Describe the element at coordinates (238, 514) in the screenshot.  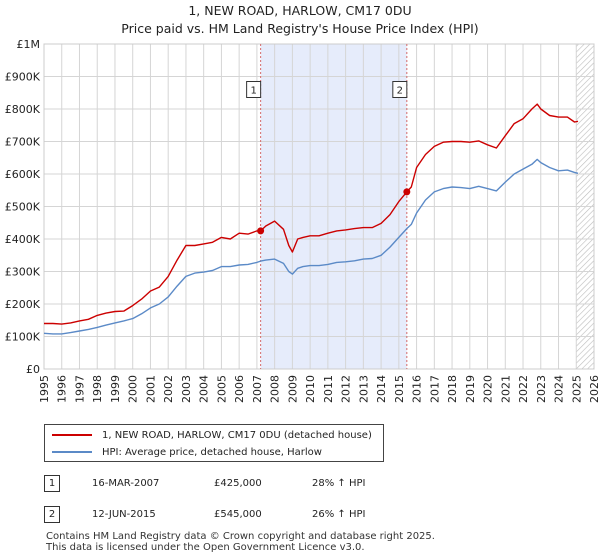
I see `transaction-price: £545,000` at that location.